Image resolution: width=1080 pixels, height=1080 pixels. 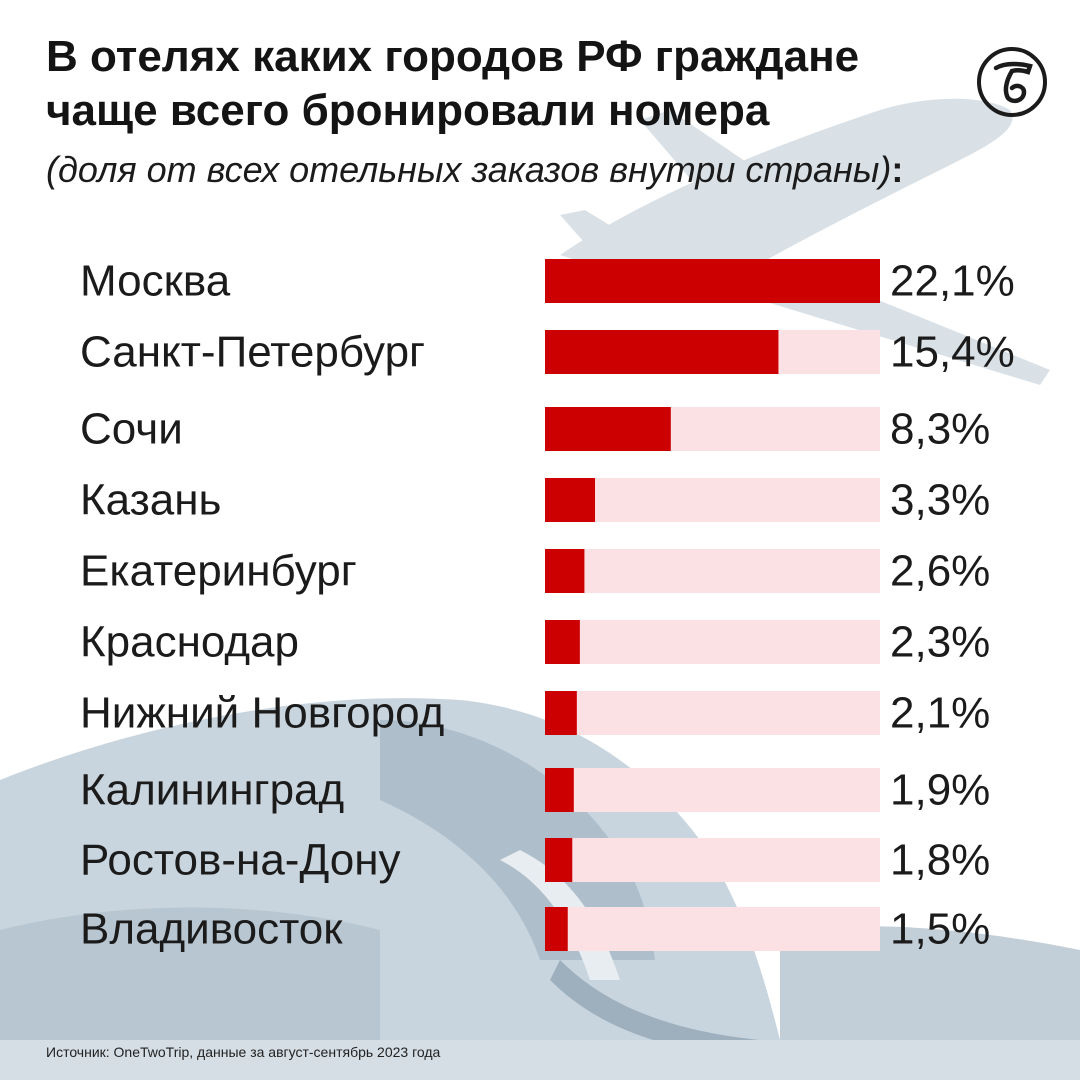 I want to click on value-label: 8,3%, so click(x=940, y=429).